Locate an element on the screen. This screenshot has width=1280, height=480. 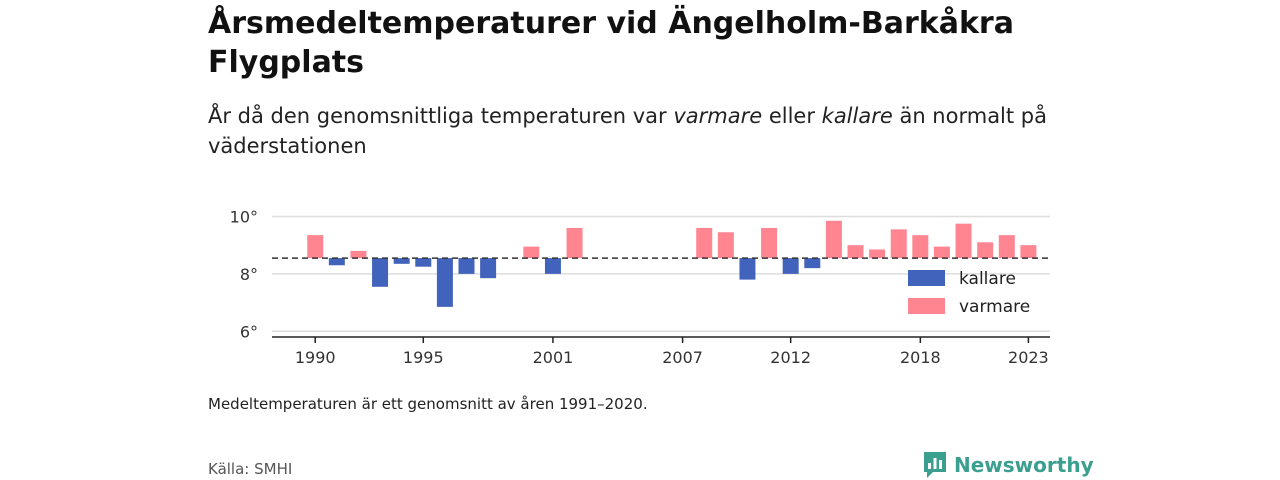
legend-swatch-cold is located at coordinates (926, 278).